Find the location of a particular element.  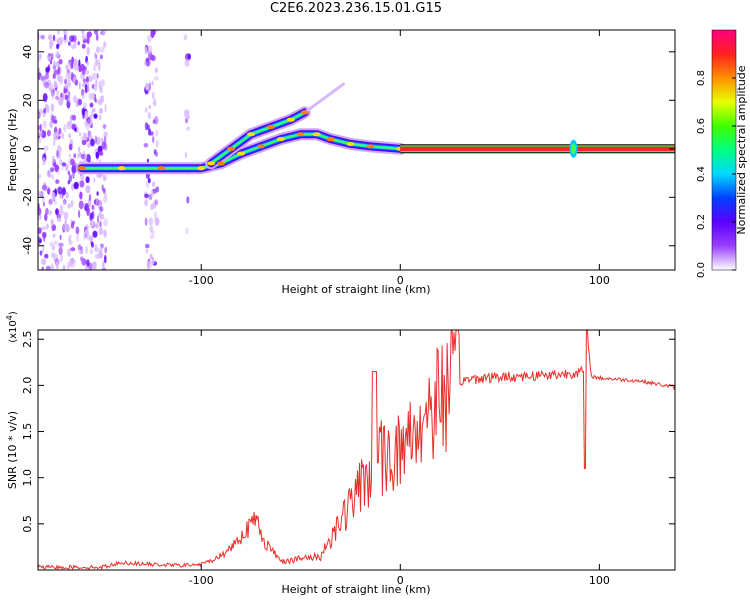

carrier-core is located at coordinates (537, 148).